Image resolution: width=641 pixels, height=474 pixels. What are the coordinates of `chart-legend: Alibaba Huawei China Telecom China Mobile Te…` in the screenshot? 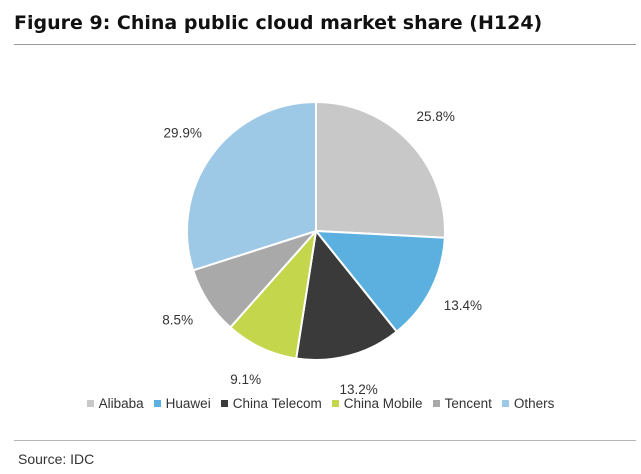 It's located at (320, 403).